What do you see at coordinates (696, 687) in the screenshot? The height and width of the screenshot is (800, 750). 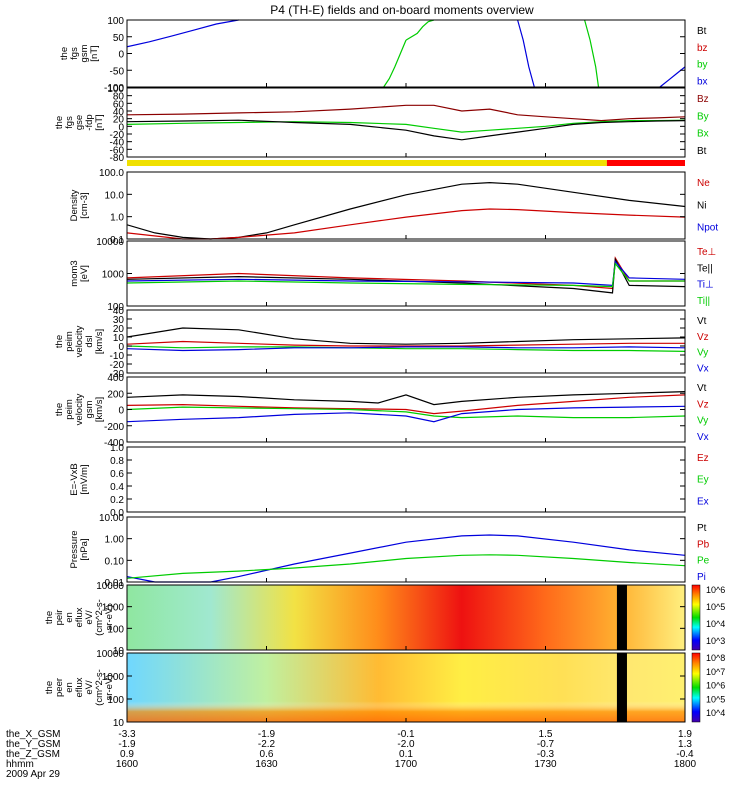 I see `colorbar` at bounding box center [696, 687].